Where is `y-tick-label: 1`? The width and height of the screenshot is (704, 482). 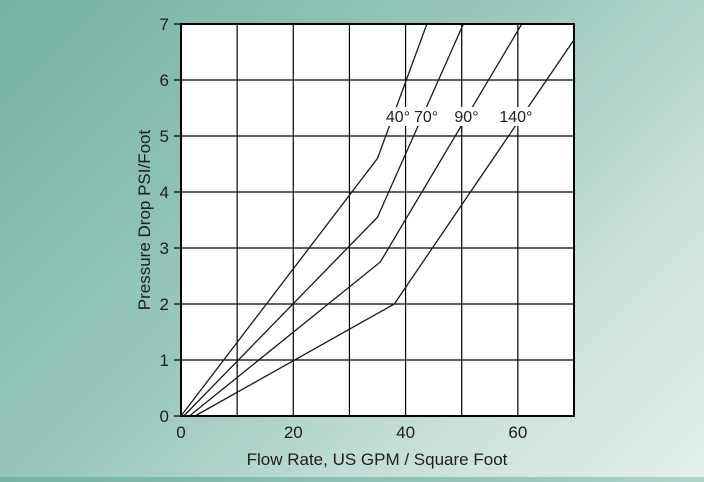 y-tick-label: 1 is located at coordinates (164, 360).